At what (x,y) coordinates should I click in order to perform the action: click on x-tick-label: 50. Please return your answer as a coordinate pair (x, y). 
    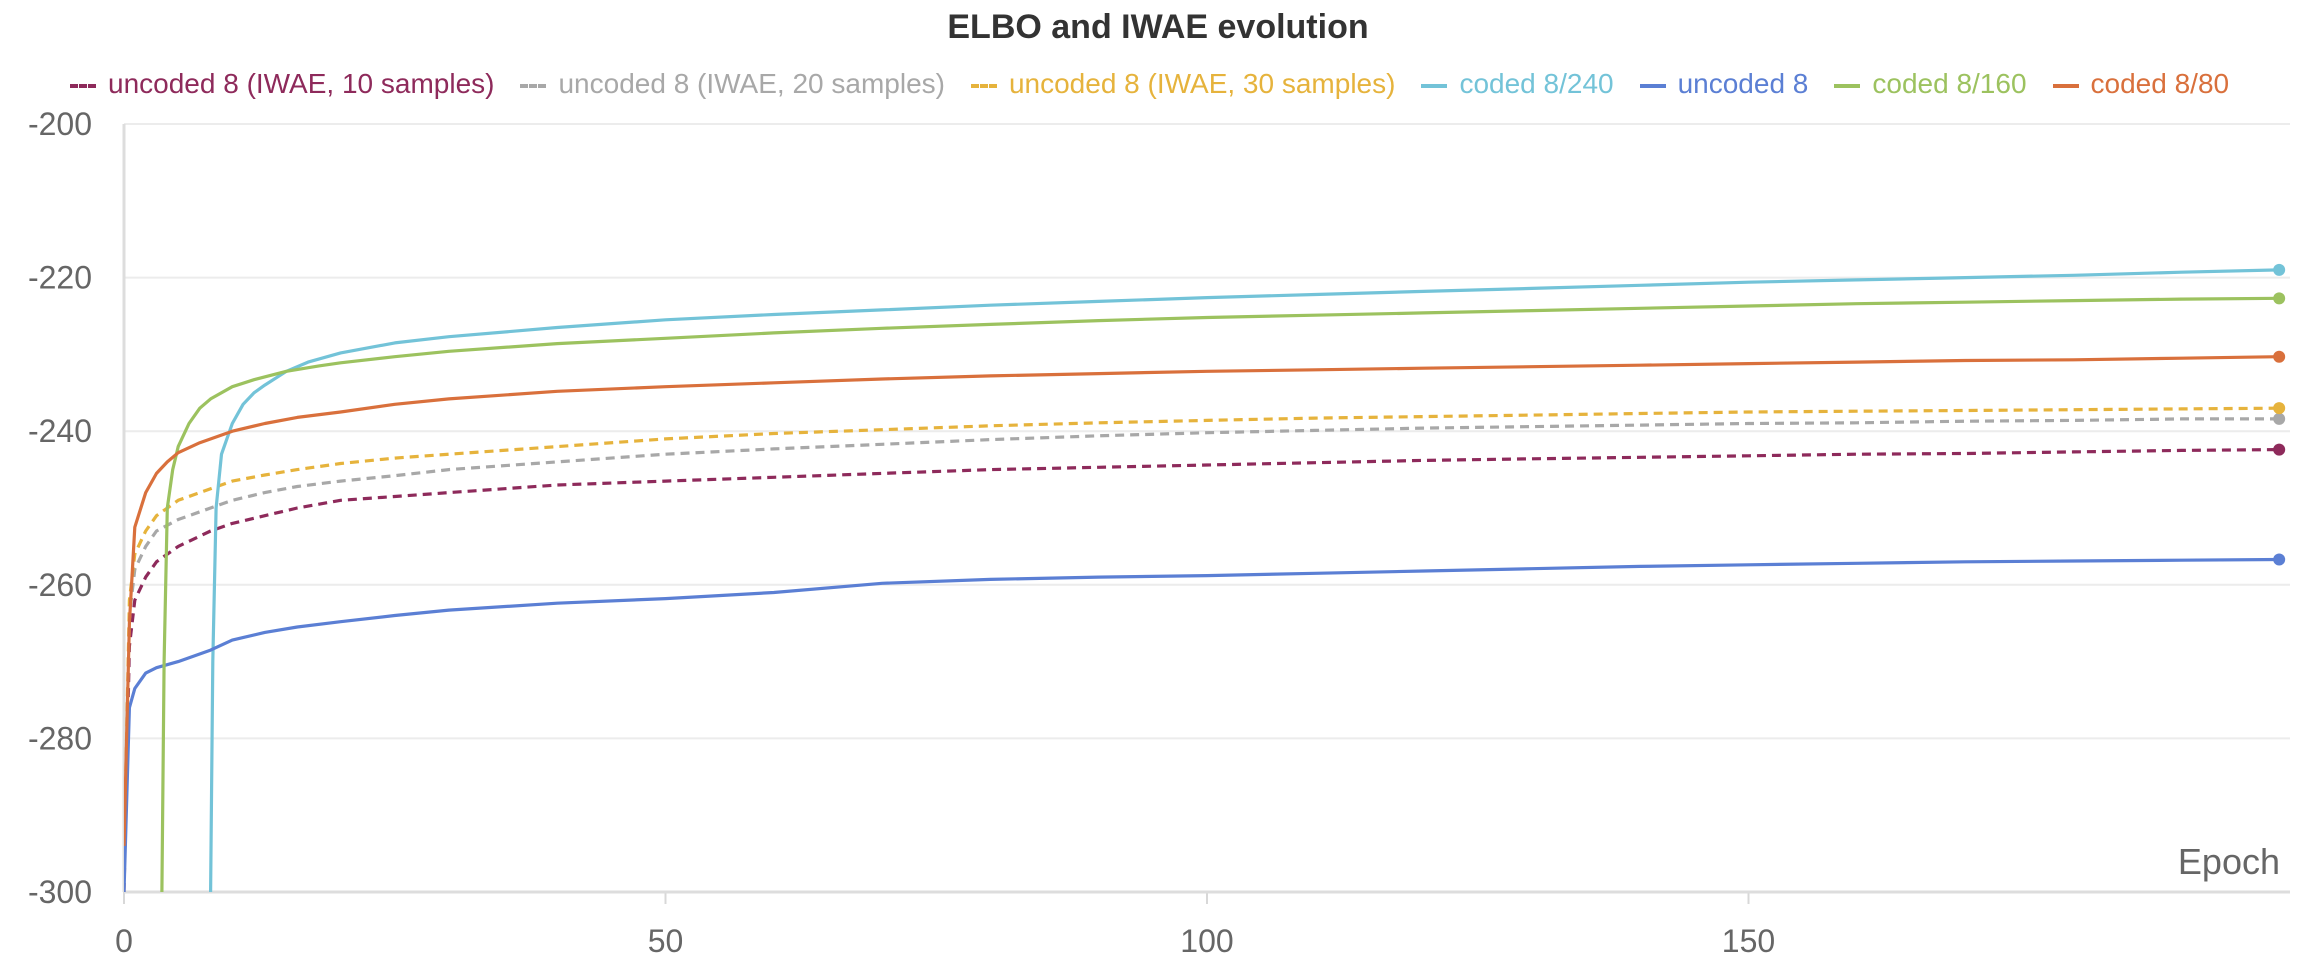
    Looking at the image, I should click on (666, 941).